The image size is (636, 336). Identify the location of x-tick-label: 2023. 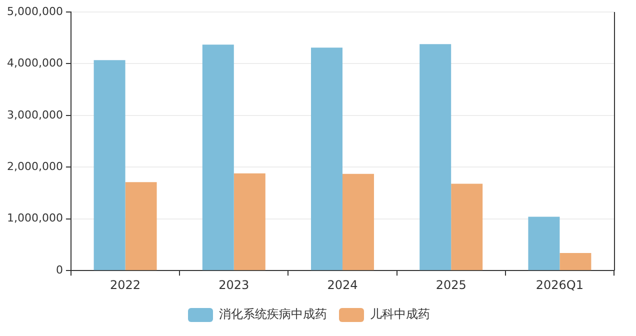
(234, 285).